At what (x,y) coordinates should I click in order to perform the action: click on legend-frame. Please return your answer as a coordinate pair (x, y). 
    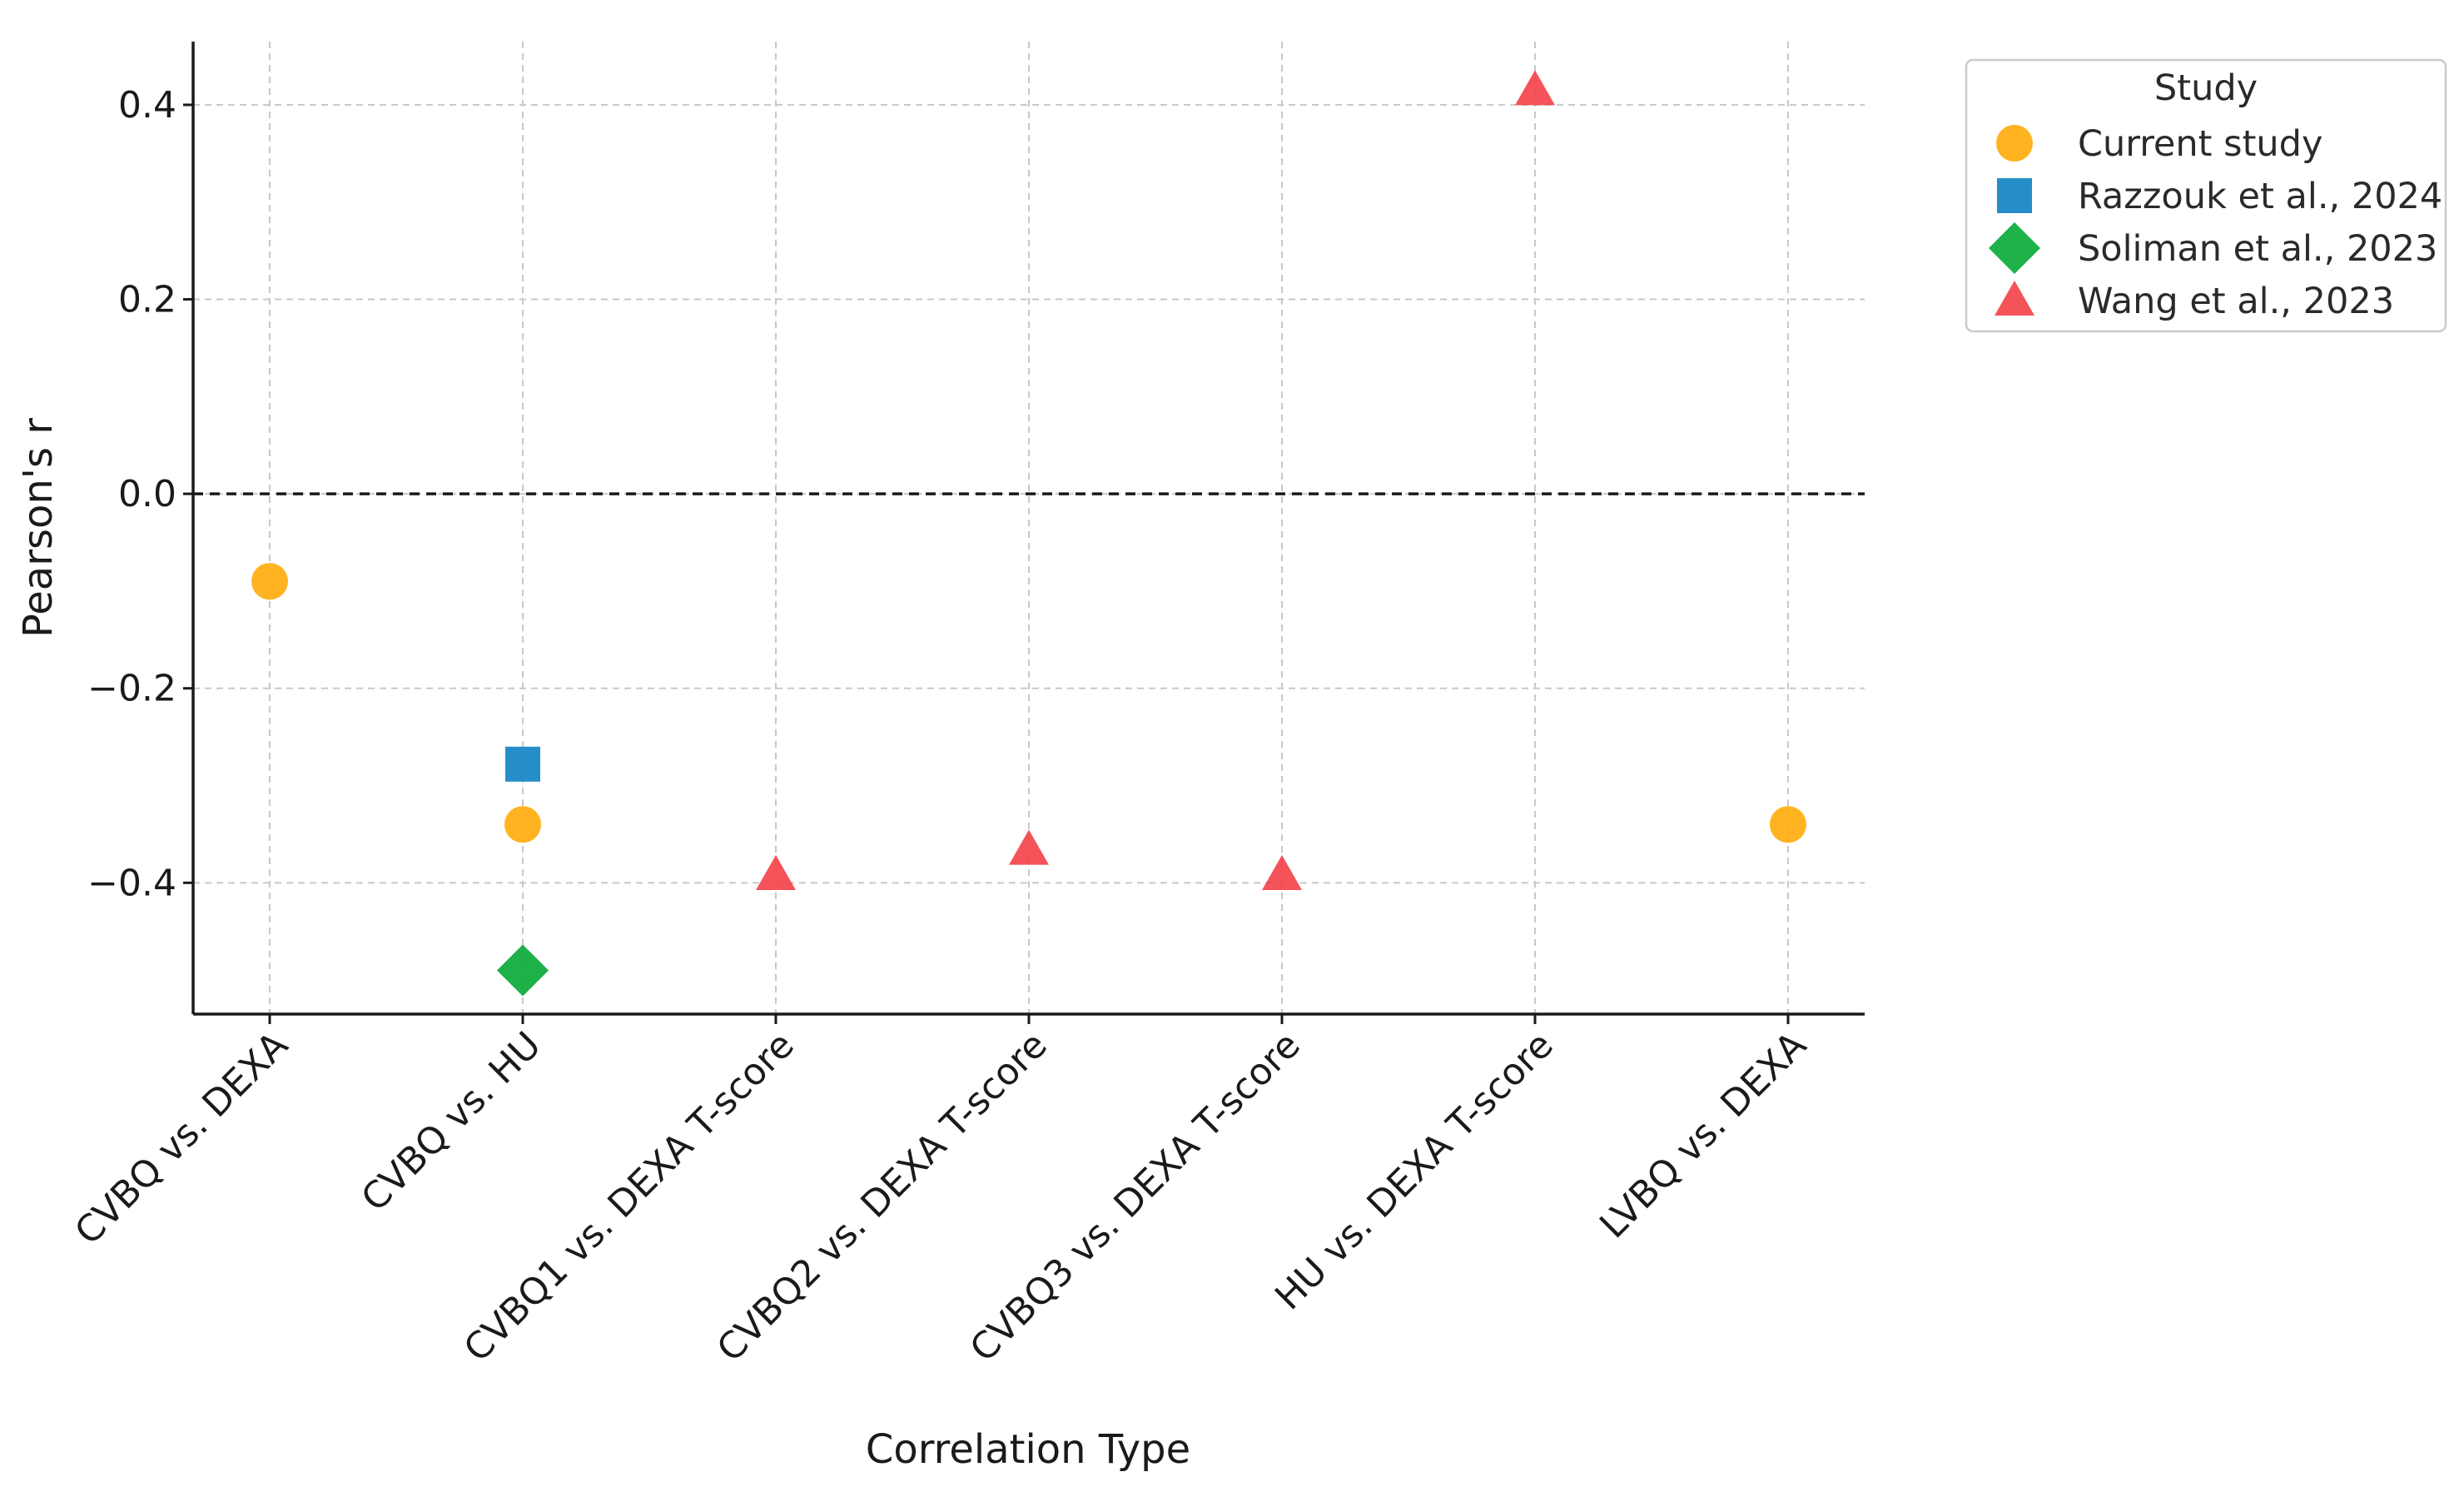
    Looking at the image, I should click on (2206, 195).